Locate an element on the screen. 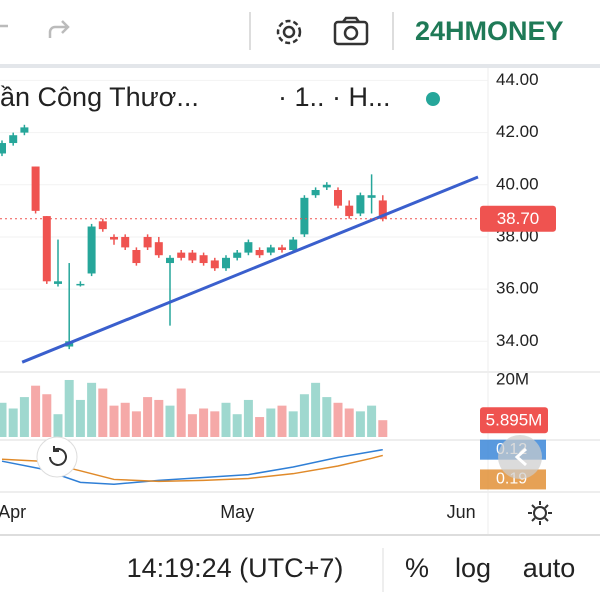 Image resolution: width=600 pixels, height=605 pixels. toolbar-border is located at coordinates (300, 66).